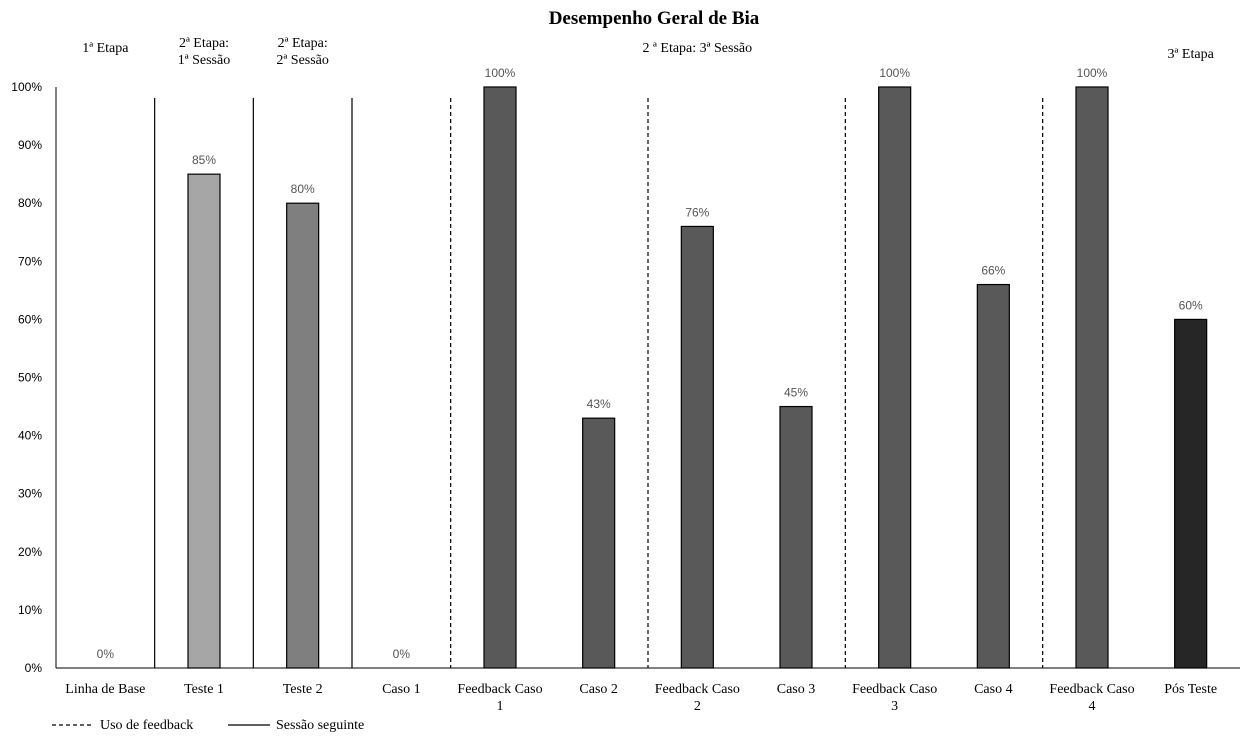 The image size is (1249, 737). I want to click on stage-label: 2ª Sessão, so click(302, 60).